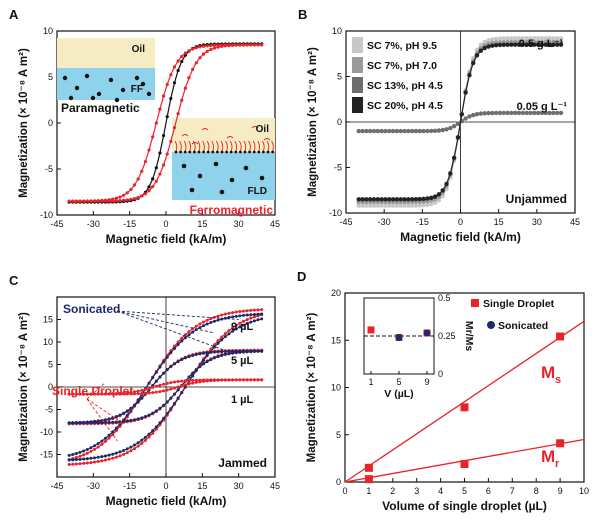 This screenshot has height=522, width=600. I want to click on x-tick-label: 30, so click(239, 486).